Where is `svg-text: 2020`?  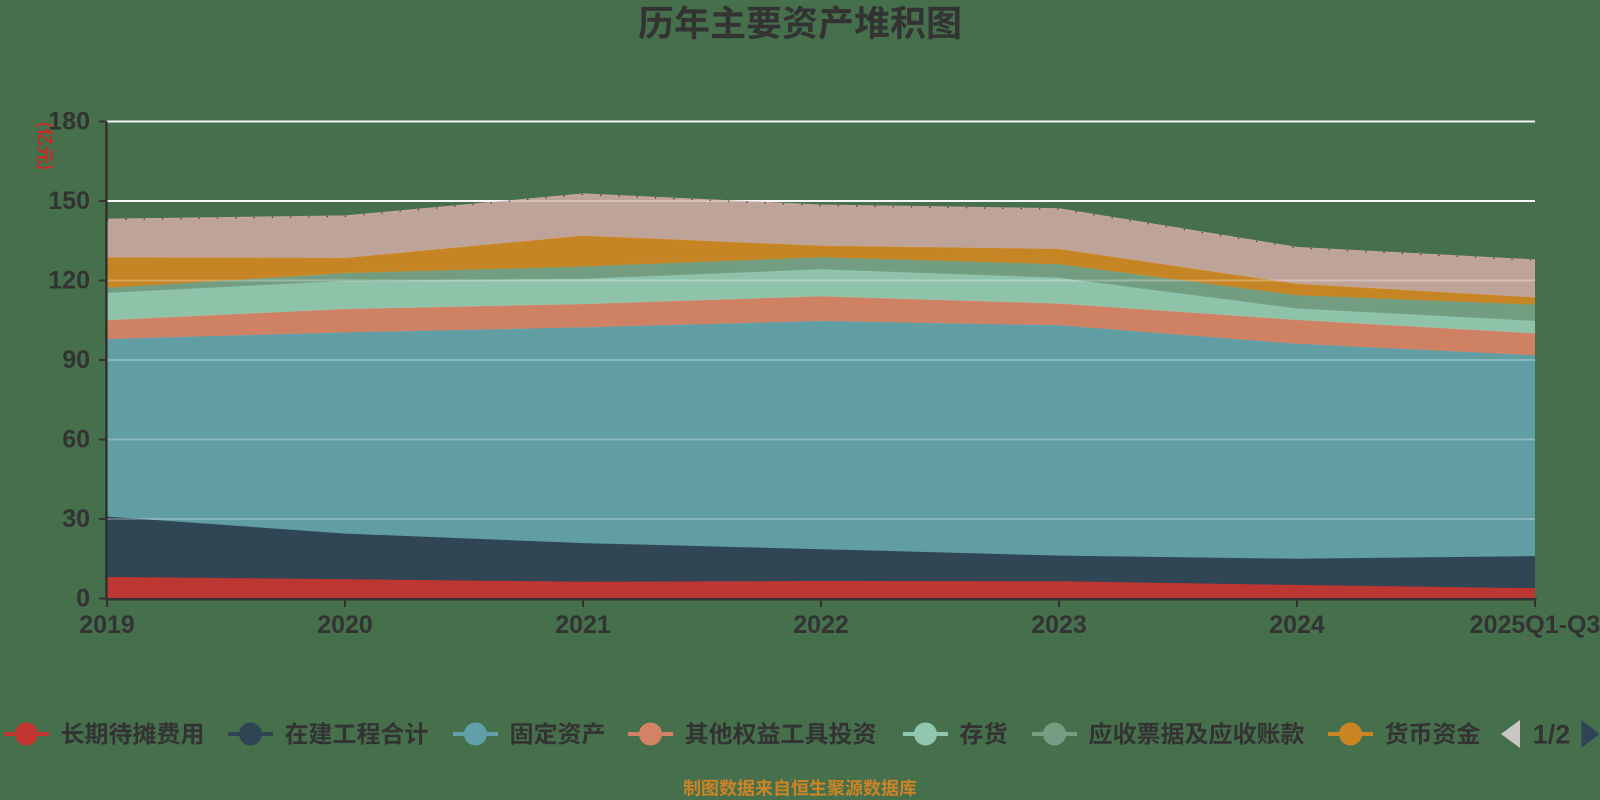
svg-text: 2020 is located at coordinates (345, 625).